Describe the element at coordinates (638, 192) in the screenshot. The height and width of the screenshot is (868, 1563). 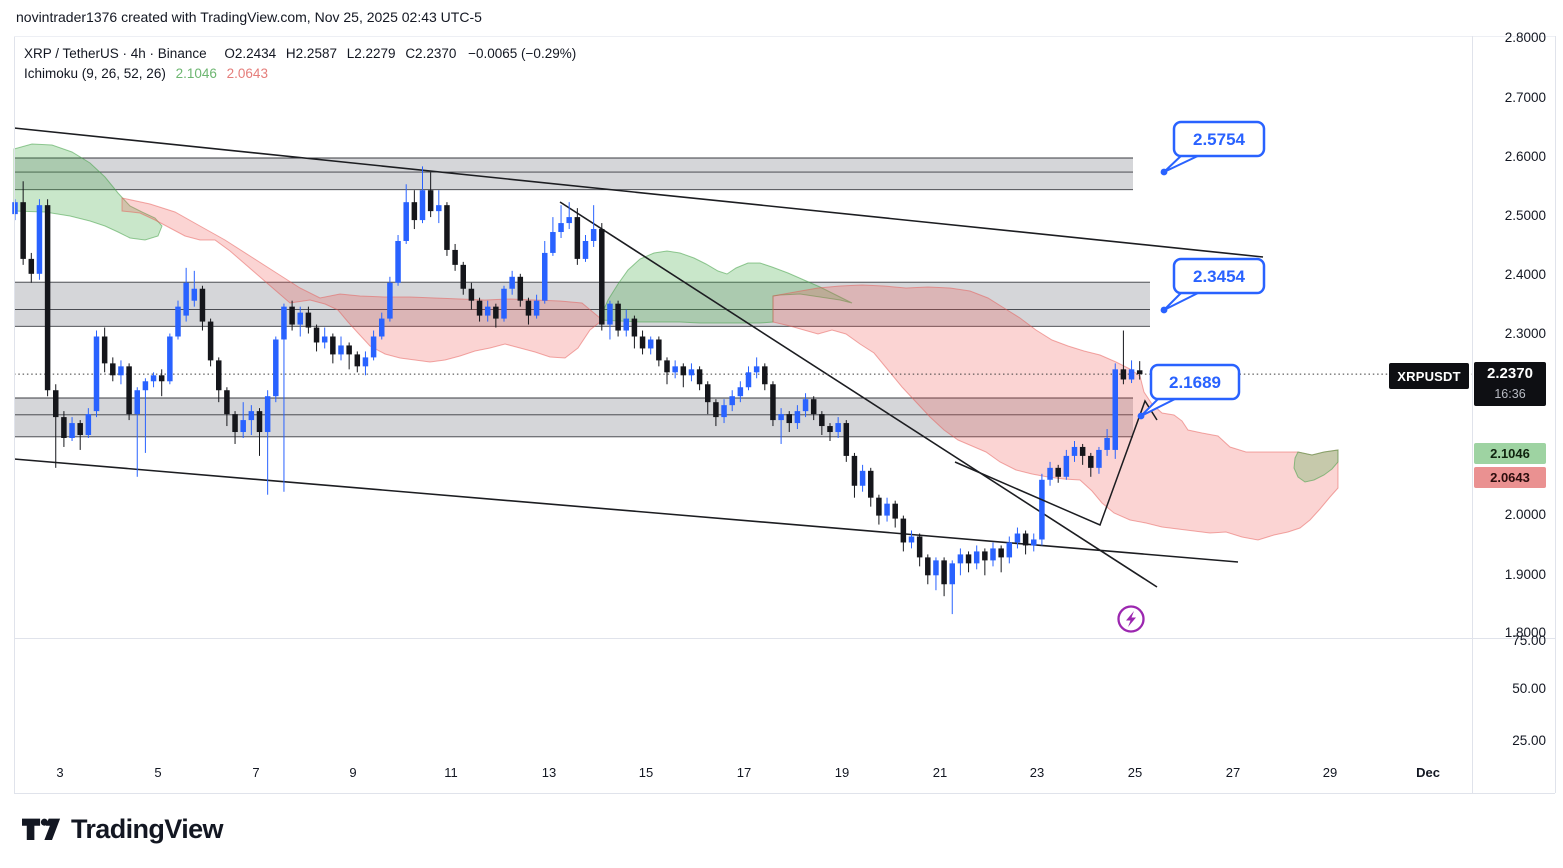
I see `upper-channel` at that location.